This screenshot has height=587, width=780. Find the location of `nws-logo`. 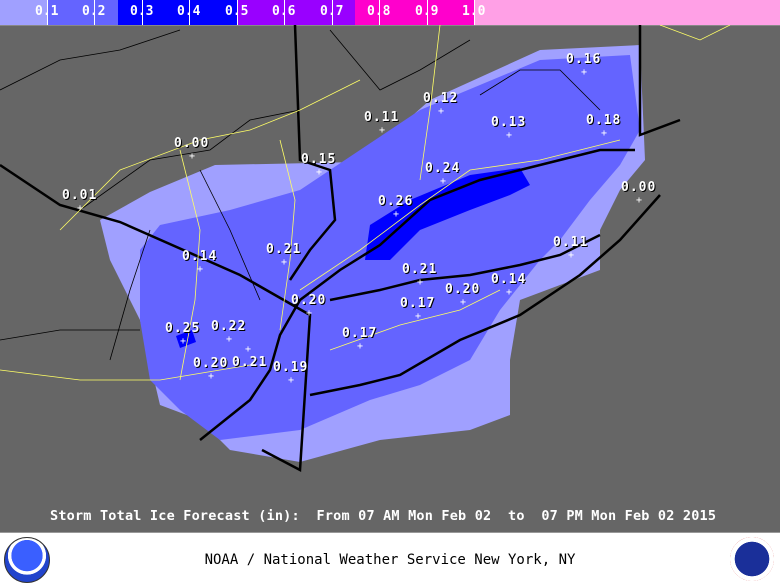

nws-logo is located at coordinates (752, 559).